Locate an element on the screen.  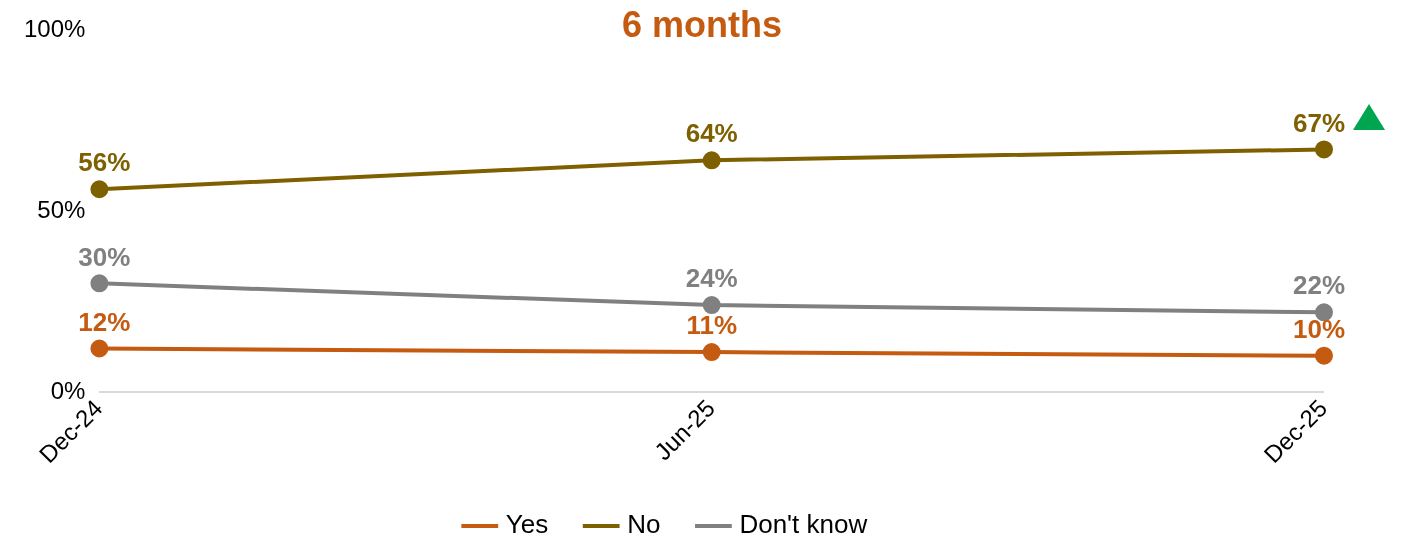
data-label: 56% is located at coordinates (104, 162).